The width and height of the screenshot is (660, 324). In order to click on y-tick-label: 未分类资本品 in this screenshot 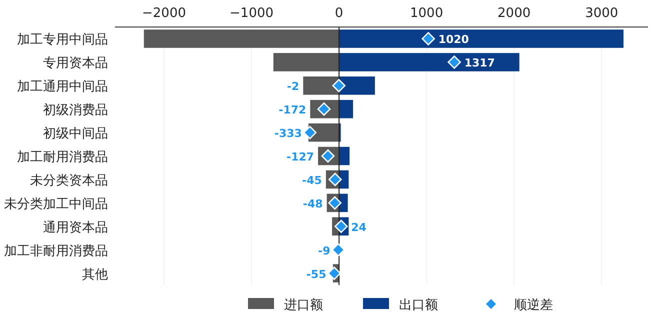, I will do `click(69, 180)`.